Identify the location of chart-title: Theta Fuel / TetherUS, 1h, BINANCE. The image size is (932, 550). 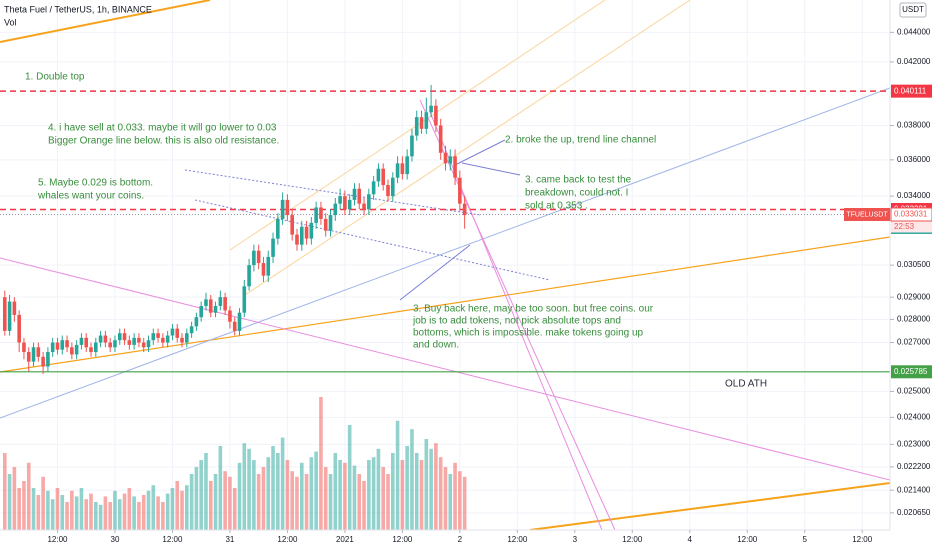
(78, 9).